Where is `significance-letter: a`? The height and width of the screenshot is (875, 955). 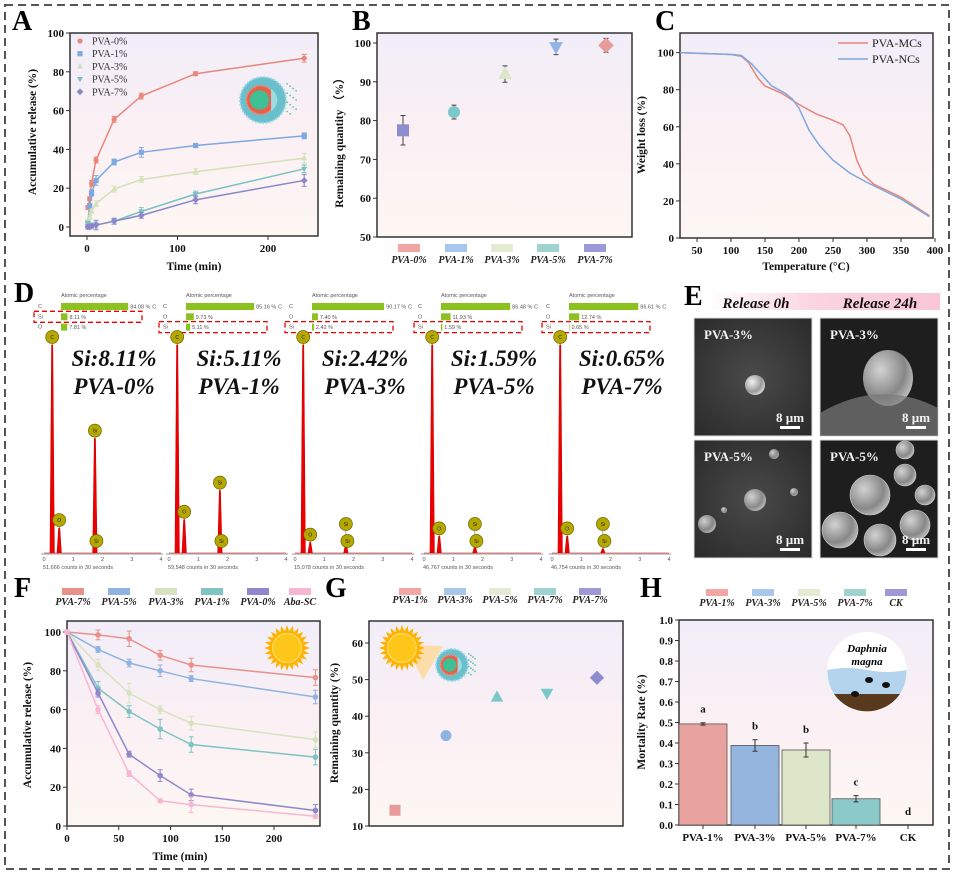 significance-letter: a is located at coordinates (703, 710).